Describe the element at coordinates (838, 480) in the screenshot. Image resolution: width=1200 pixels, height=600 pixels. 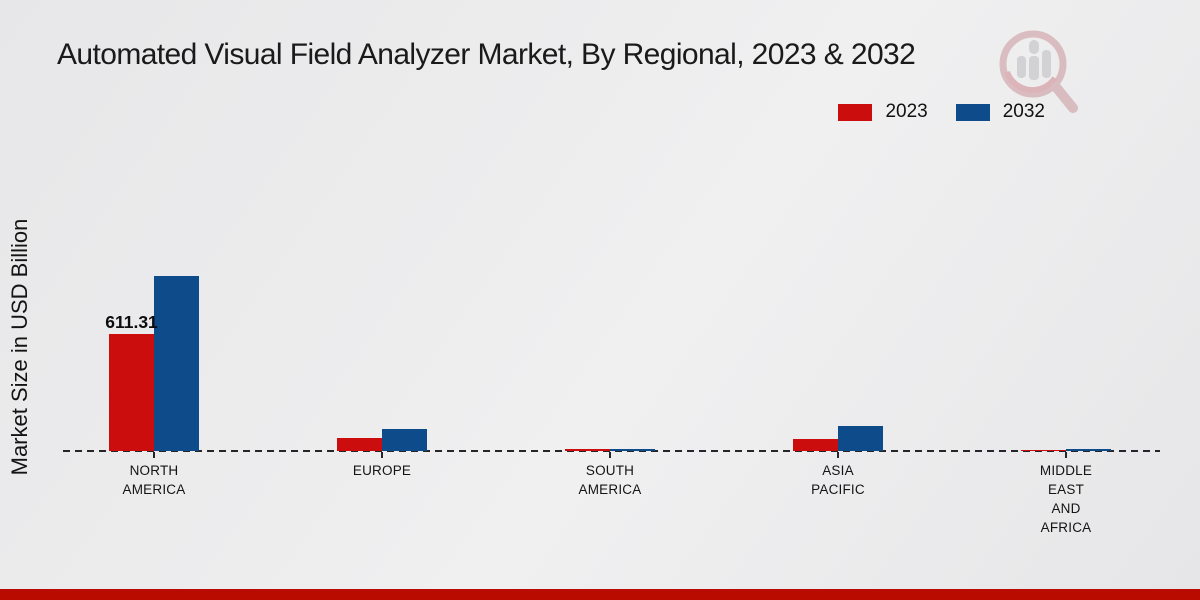
I see `category-label: ASIA PACIFIC` at that location.